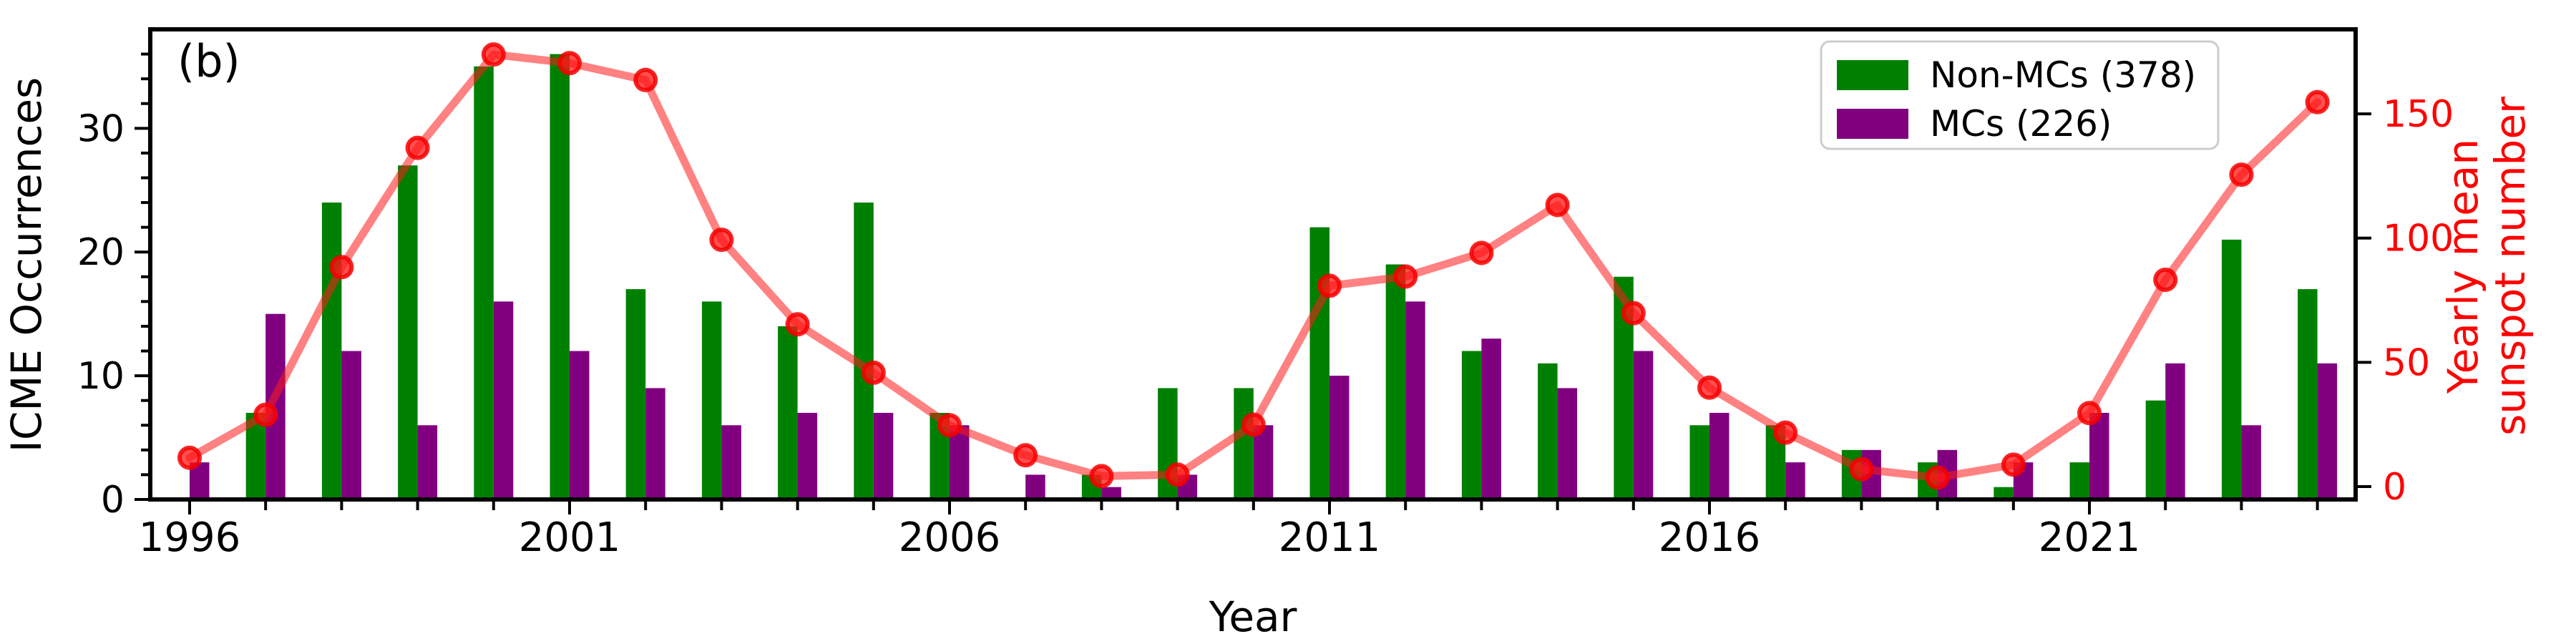 This screenshot has height=644, width=2576. I want to click on bar-mcs-2016, so click(1719, 455).